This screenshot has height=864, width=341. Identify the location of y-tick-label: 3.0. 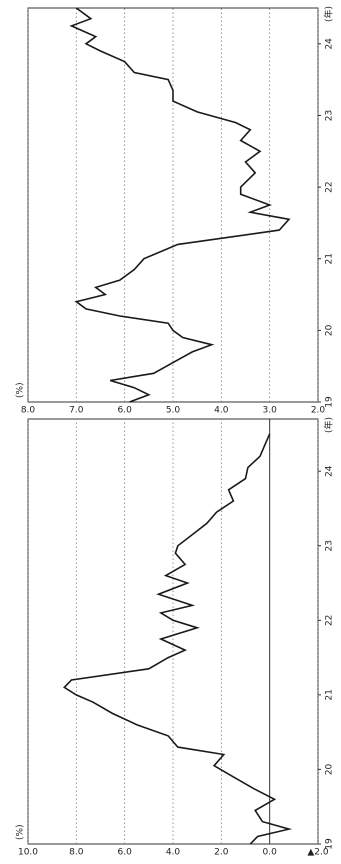
(270, 411).